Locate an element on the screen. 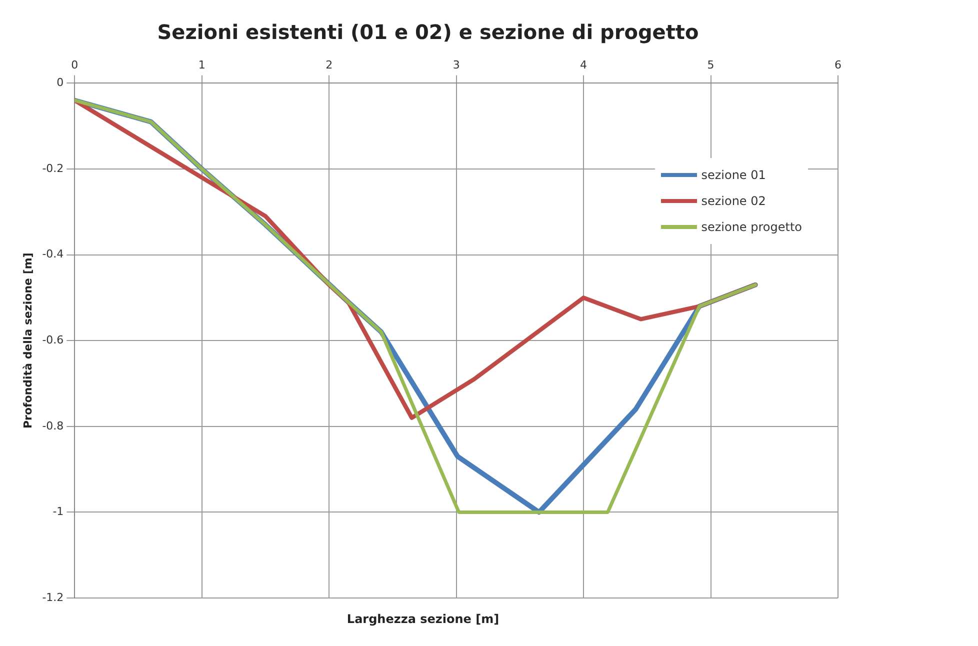 This screenshot has height=646, width=978. y-tick-label: -0.6 is located at coordinates (53, 339).